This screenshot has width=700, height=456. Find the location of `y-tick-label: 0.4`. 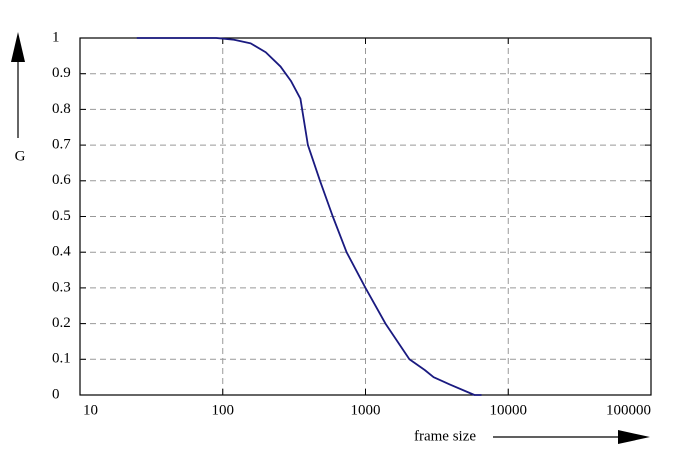

y-tick-label: 0.4 is located at coordinates (61, 252).